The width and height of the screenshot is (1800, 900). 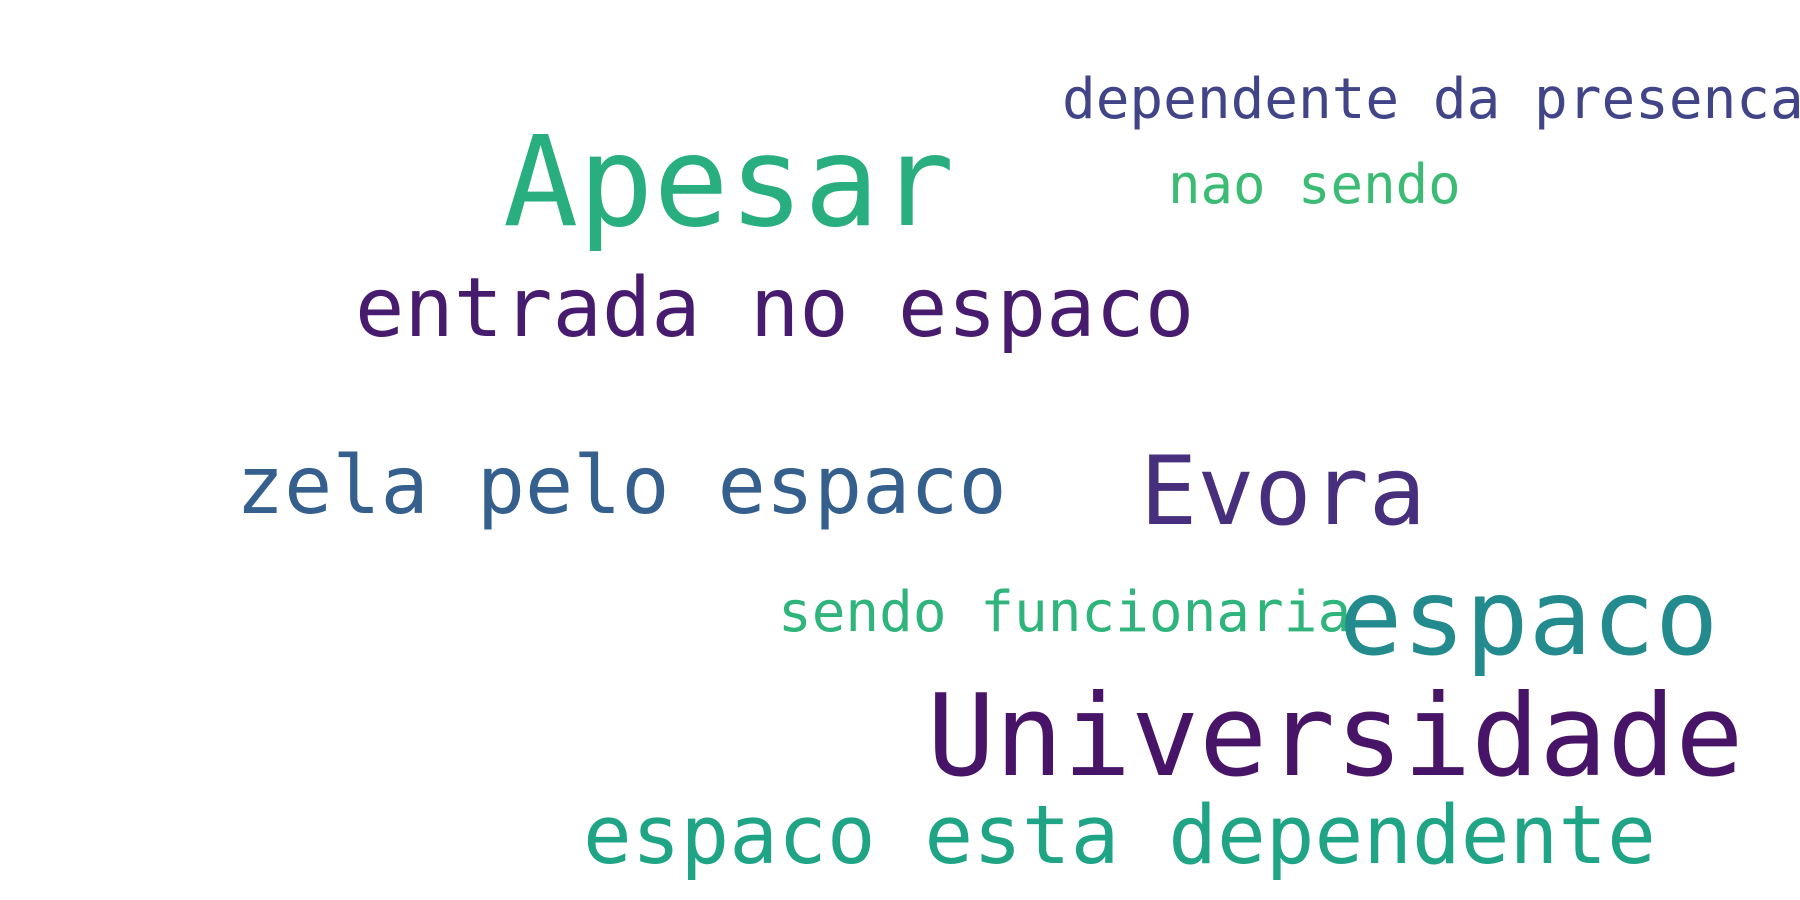 What do you see at coordinates (1431, 99) in the screenshot?
I see `word-dependente-da-presenca: dependente da presenca` at bounding box center [1431, 99].